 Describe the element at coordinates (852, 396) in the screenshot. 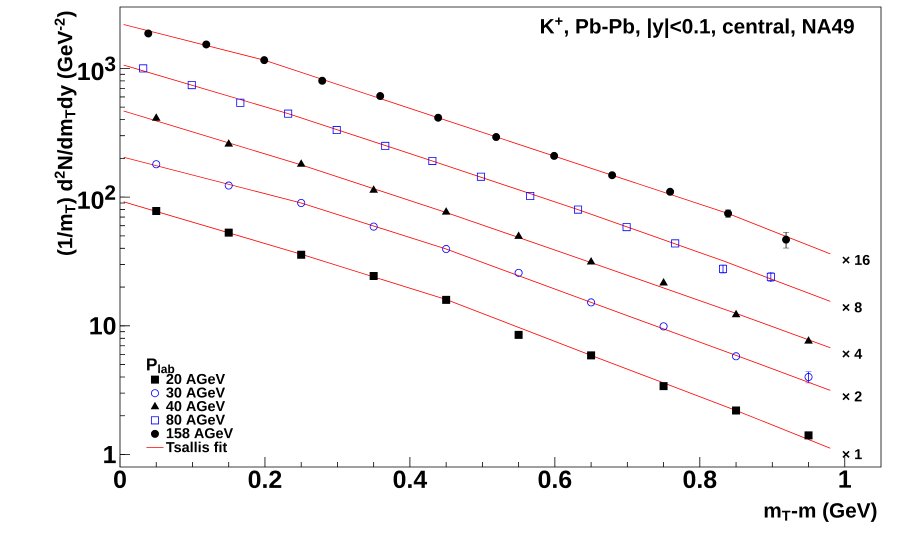

I see `annotation: × 2` at that location.